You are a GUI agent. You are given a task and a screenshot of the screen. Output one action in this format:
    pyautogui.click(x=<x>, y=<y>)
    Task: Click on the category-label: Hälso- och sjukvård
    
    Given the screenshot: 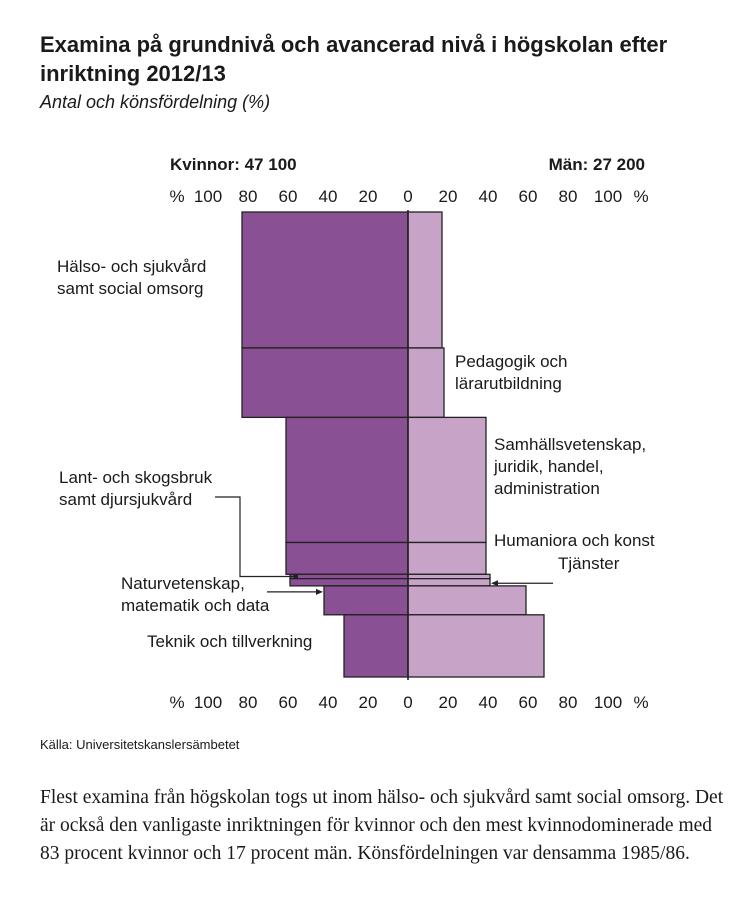 What is the action you would take?
    pyautogui.click(x=131, y=266)
    